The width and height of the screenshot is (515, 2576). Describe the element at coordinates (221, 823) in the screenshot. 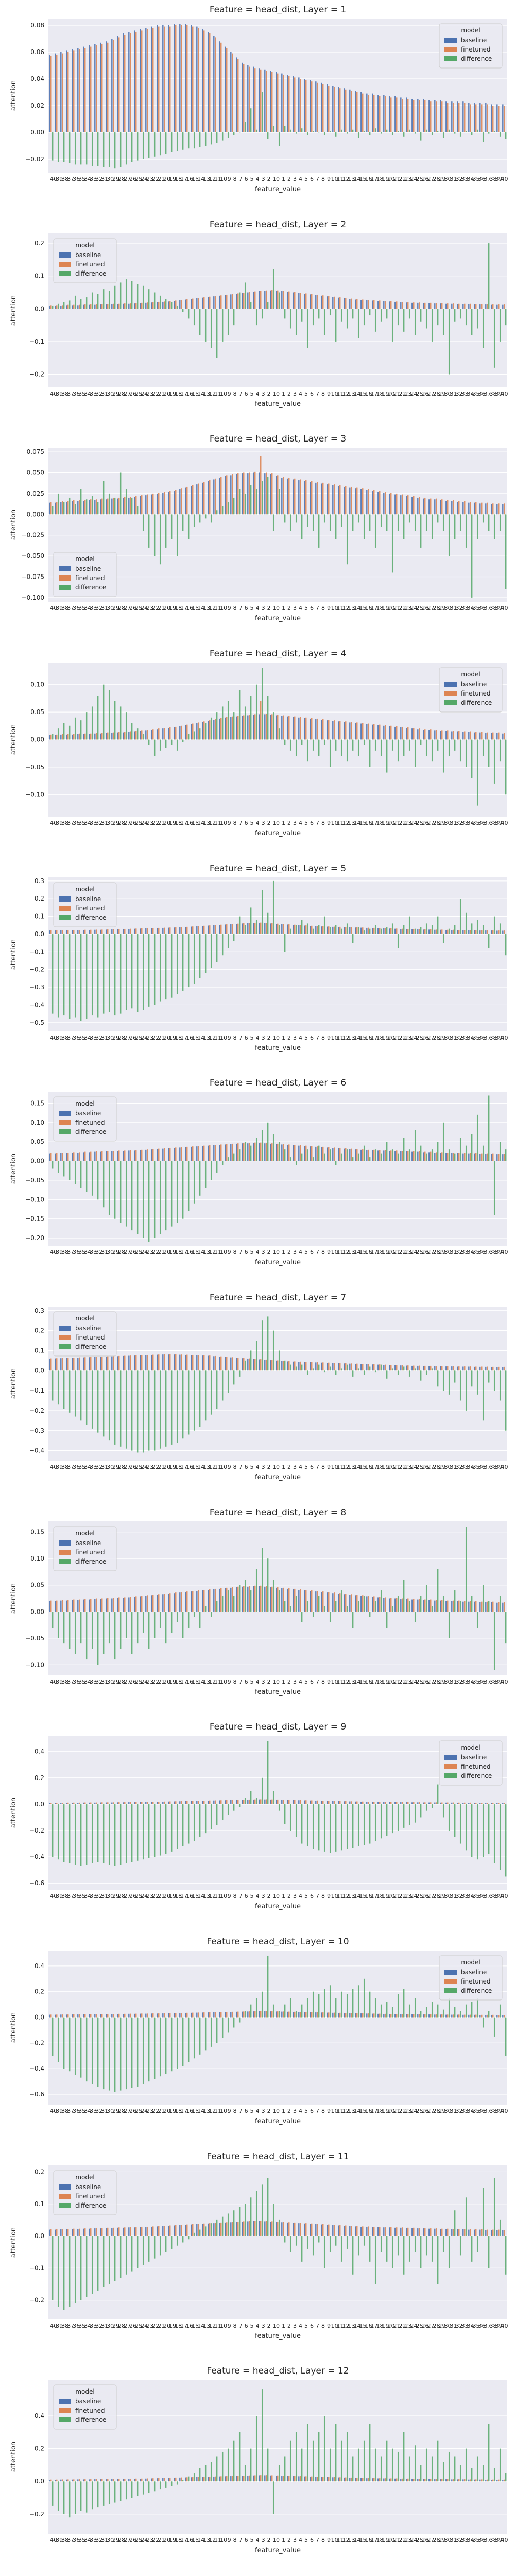

I see `x-tick-label: −10` at that location.